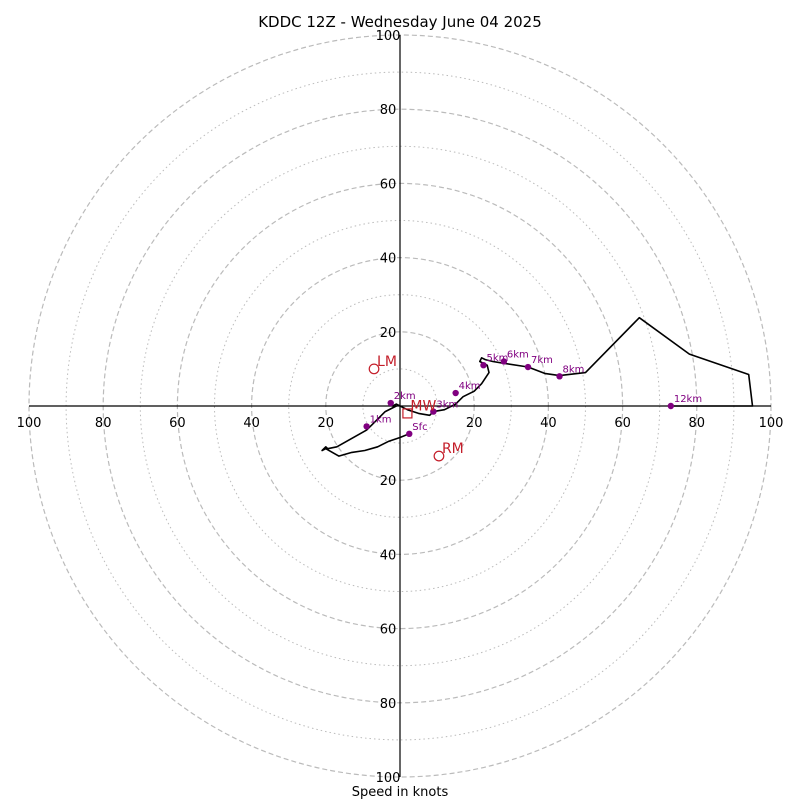 The image size is (800, 800). What do you see at coordinates (470, 386) in the screenshot?
I see `height-label-4km: 4km` at bounding box center [470, 386].